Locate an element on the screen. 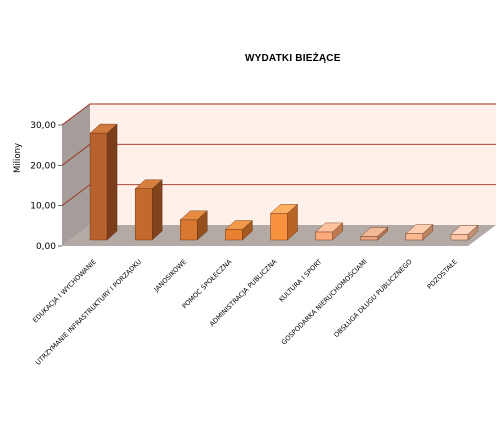 This screenshot has height=433, width=500. y-tick-label: 0,00 is located at coordinates (46, 247).